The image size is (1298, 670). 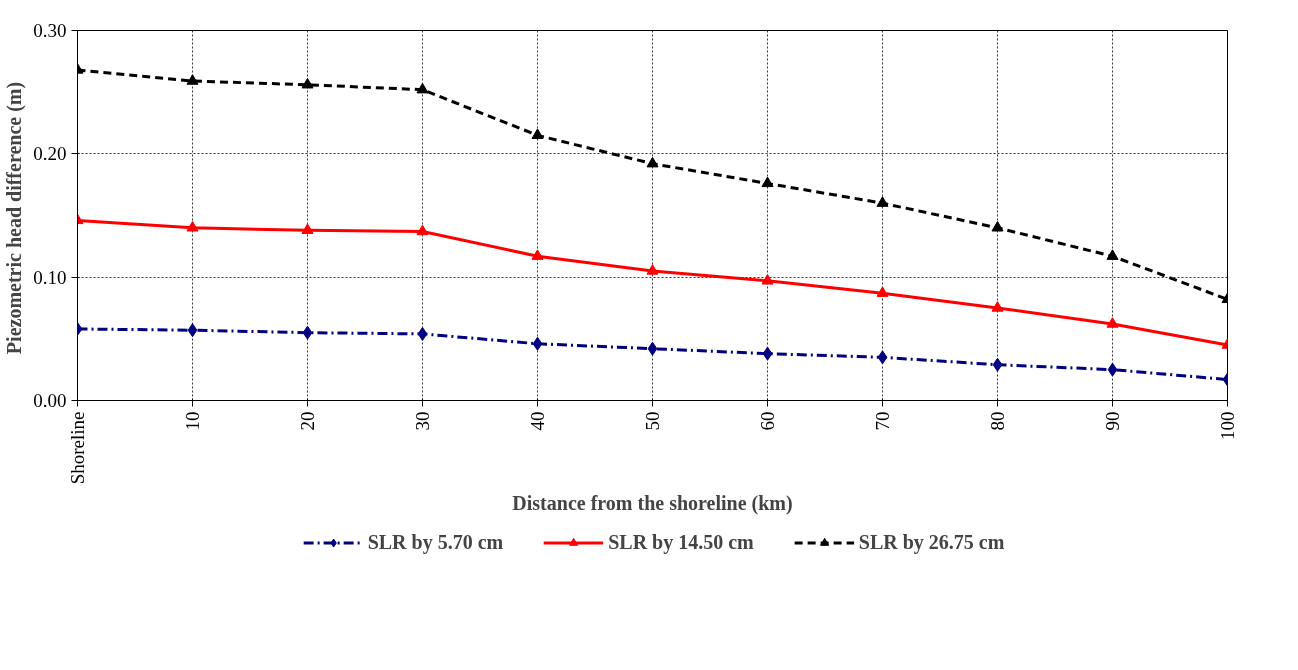 I want to click on x-tick-label: 80, so click(x=997, y=421).